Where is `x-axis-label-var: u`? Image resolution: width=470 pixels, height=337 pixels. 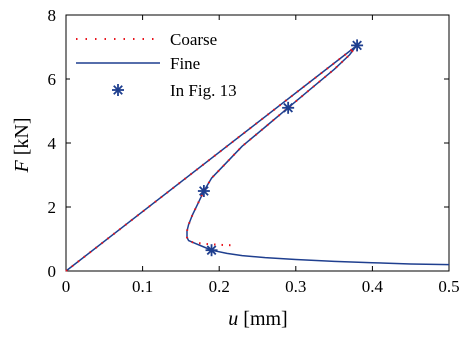 x-axis-label-var: u is located at coordinates (233, 319).